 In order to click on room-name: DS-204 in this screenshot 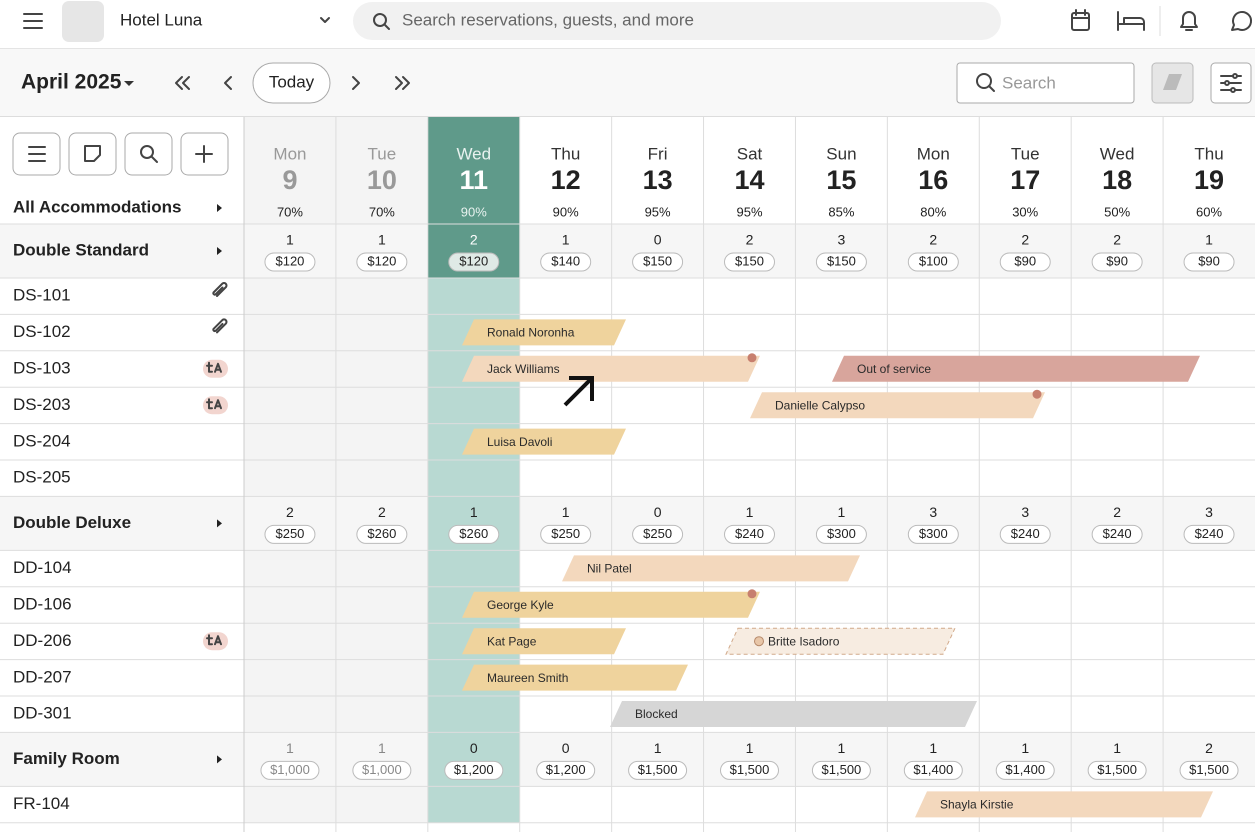, I will do `click(42, 440)`.